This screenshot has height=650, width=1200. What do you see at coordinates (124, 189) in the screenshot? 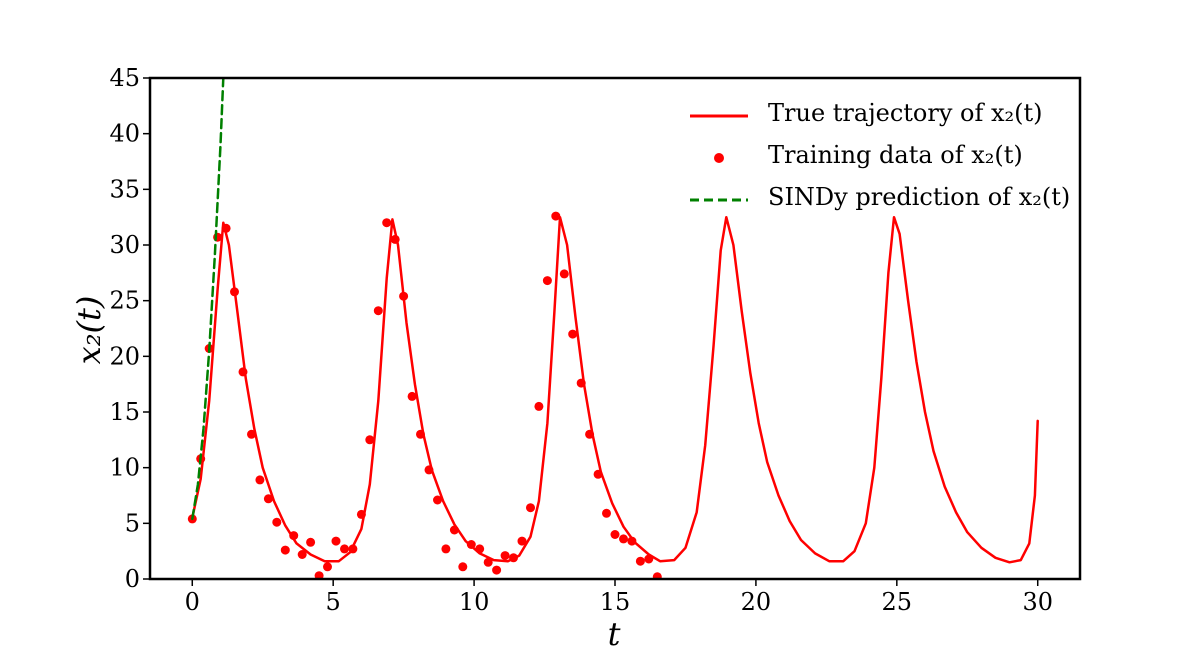
I see `y-tick-label: 35` at bounding box center [124, 189].